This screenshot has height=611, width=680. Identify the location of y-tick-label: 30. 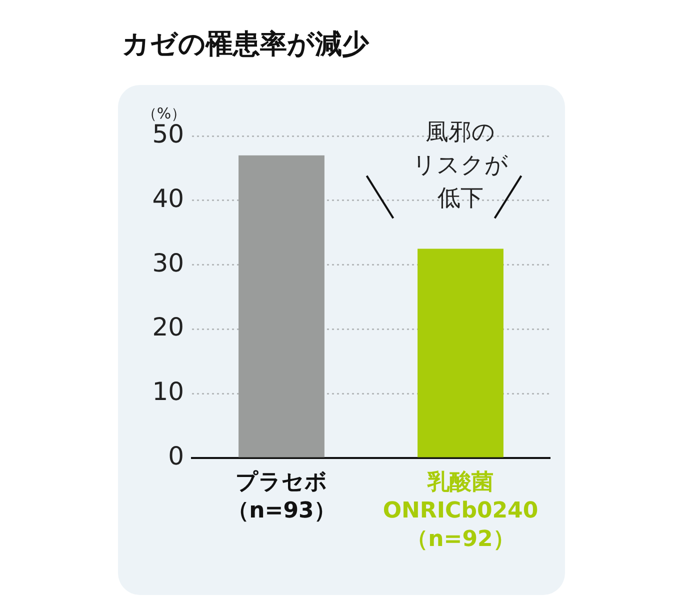
(168, 263).